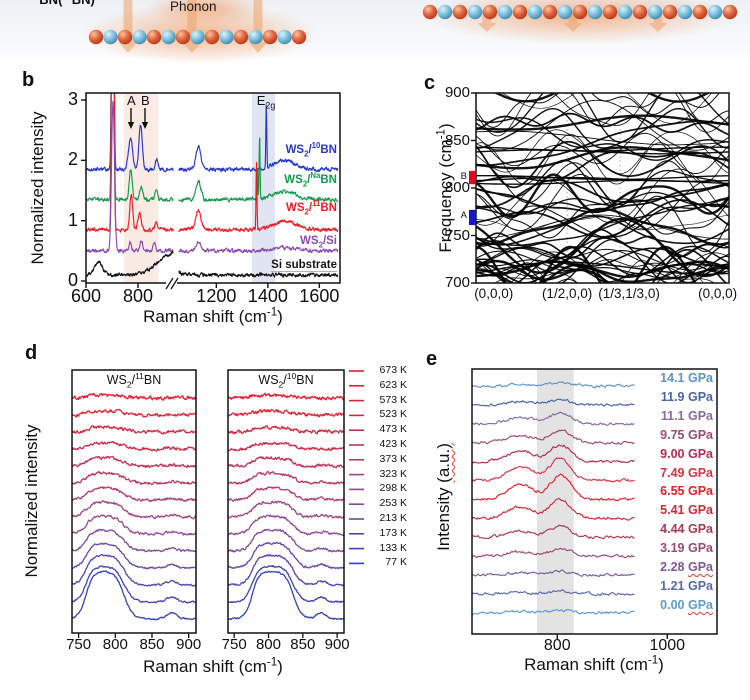  I want to click on e-ylabel-au: (a.u.), so click(444, 463).